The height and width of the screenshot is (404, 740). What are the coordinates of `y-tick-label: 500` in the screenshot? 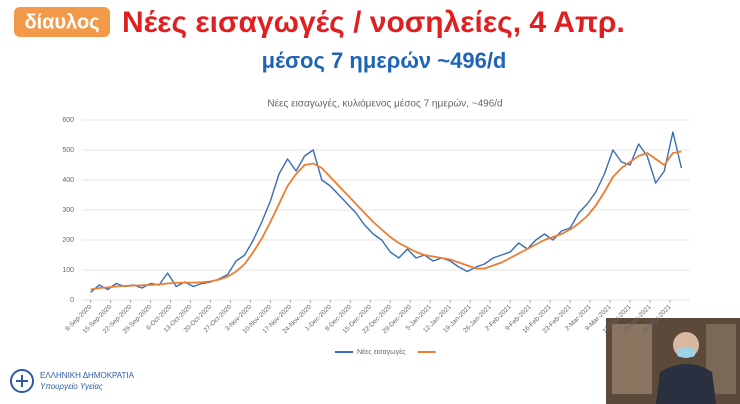 It's located at (68, 150).